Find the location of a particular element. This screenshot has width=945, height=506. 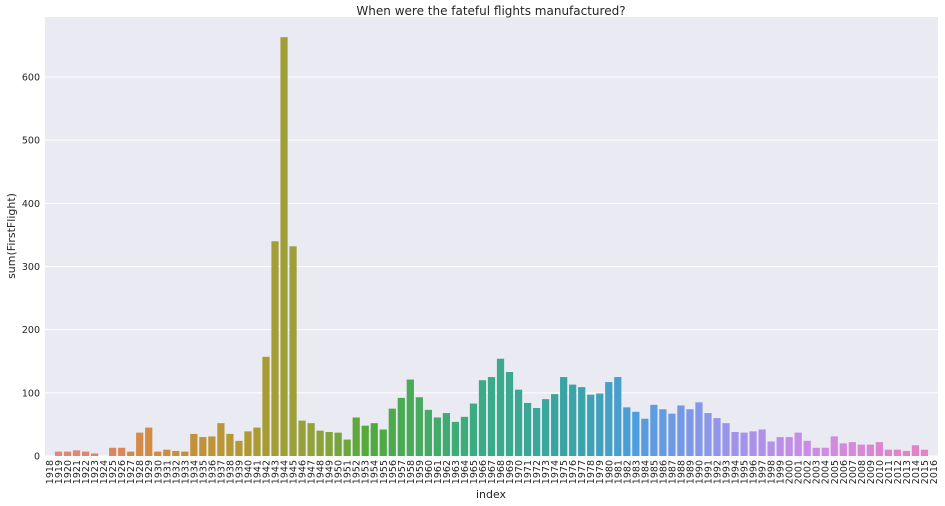

x-tick-label: 1981 is located at coordinates (618, 472).